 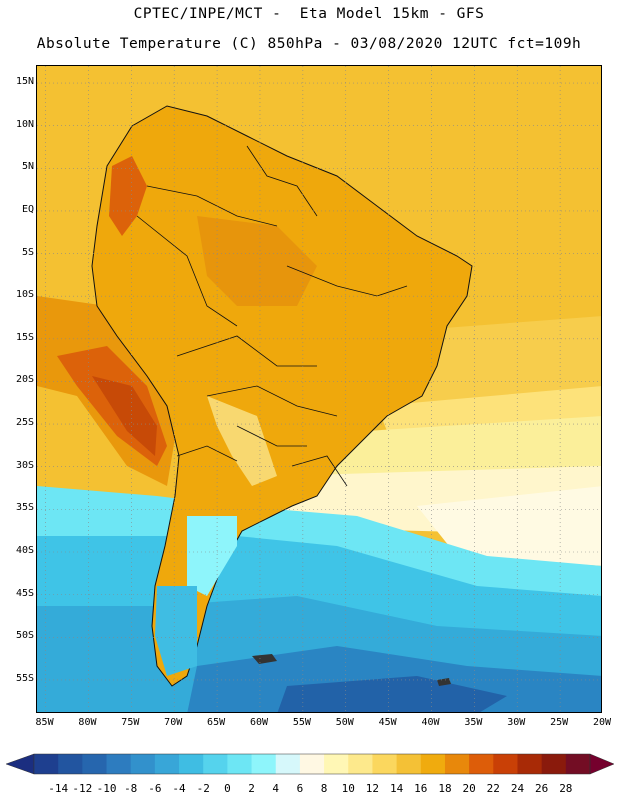 What do you see at coordinates (24, 550) in the screenshot?
I see `latitude-tick-label: 40S` at bounding box center [24, 550].